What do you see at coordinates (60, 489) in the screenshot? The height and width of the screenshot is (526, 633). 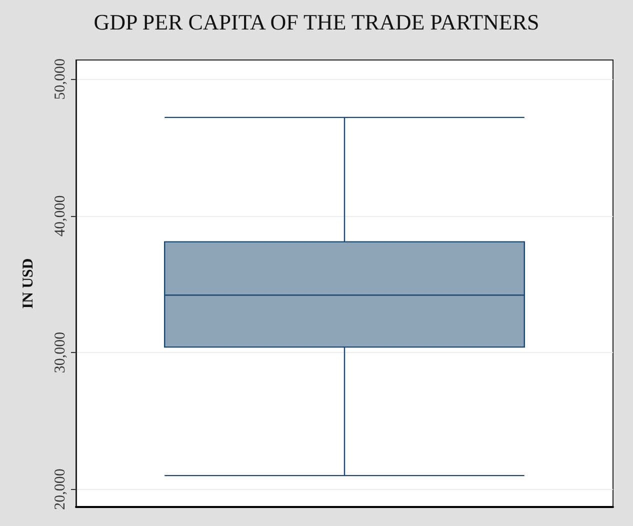 I see `y-tick-label: 20,000` at bounding box center [60, 489].